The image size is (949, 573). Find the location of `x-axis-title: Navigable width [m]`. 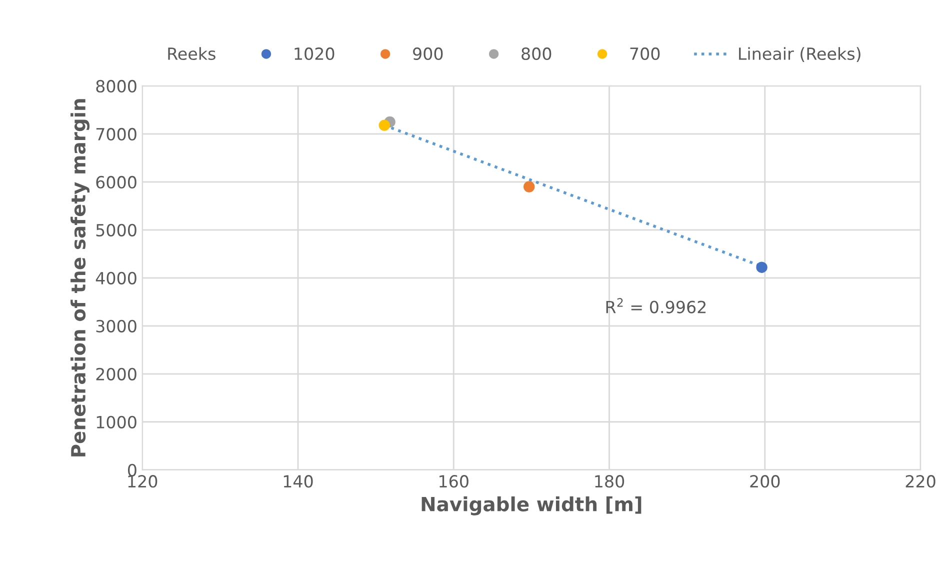

x-axis-title: Navigable width [m] is located at coordinates (532, 506).